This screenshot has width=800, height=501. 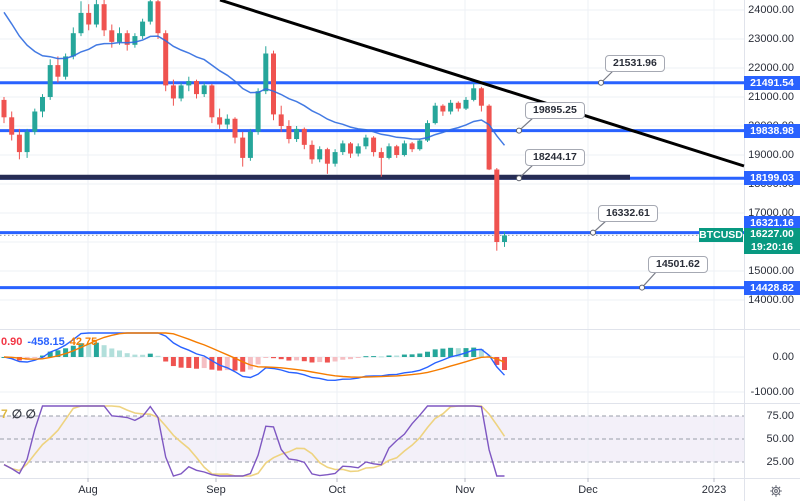 What do you see at coordinates (771, 300) in the screenshot?
I see `y-axis-tick: 14000.00` at bounding box center [771, 300].